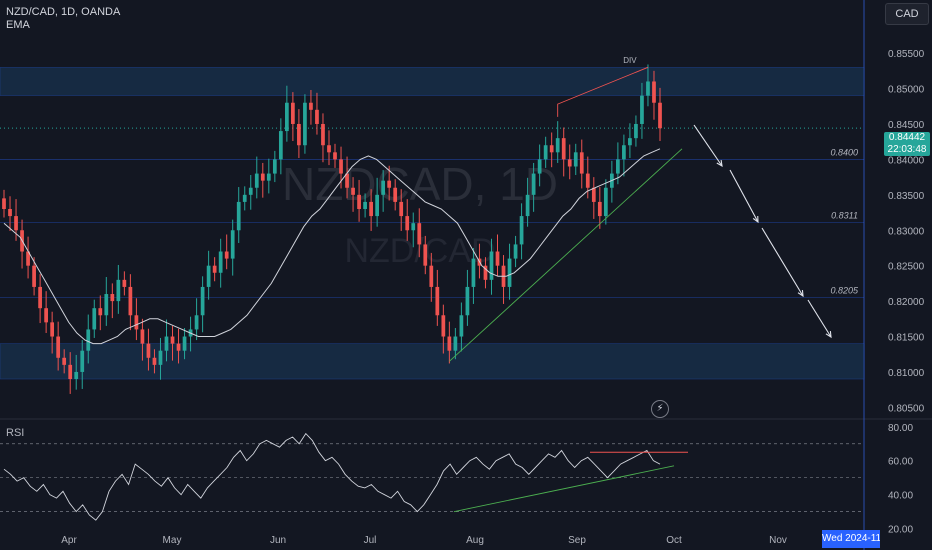 This screenshot has width=932, height=550. I want to click on indicator-label: EMA, so click(18, 25).